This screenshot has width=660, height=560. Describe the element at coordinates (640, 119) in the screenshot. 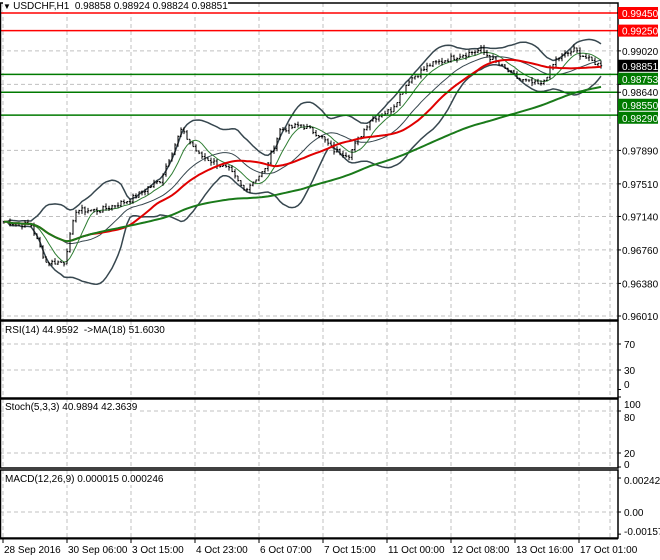

I see `support-level-label: 0.98290` at that location.